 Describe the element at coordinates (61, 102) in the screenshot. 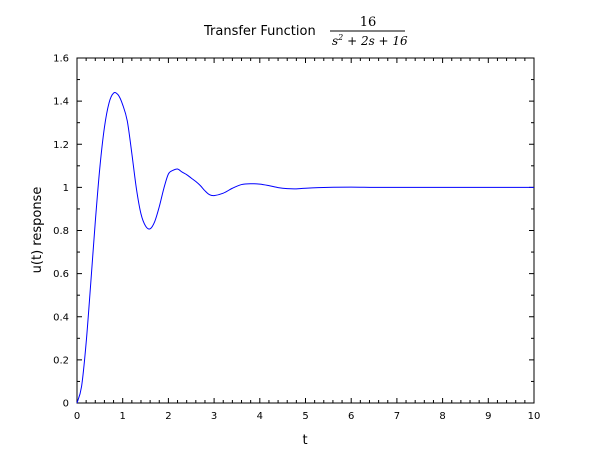

I see `y-tick-label: 1.4` at that location.